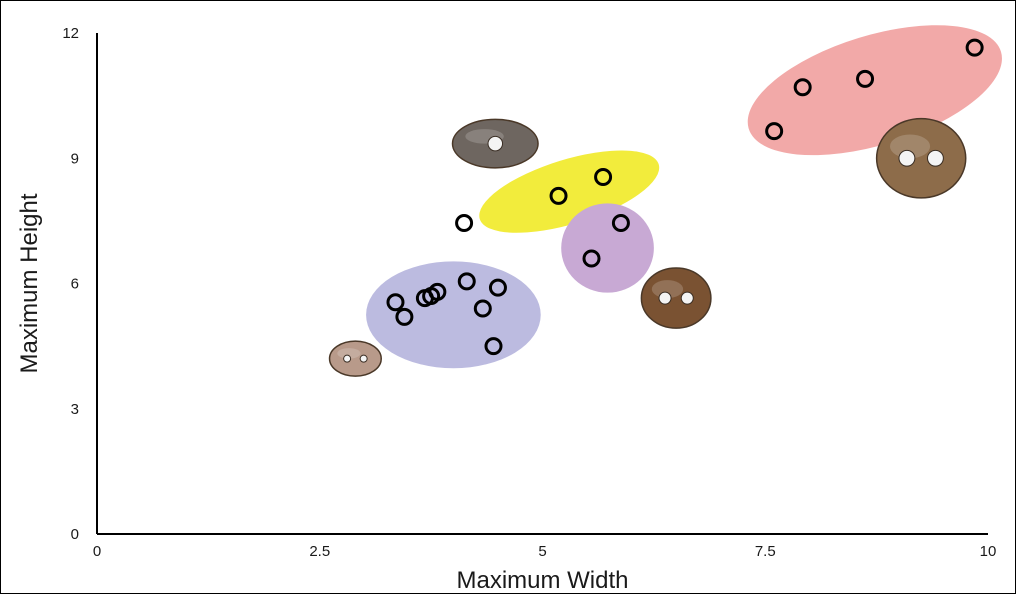  Describe the element at coordinates (988, 551) in the screenshot. I see `x-tick-label: 10` at that location.